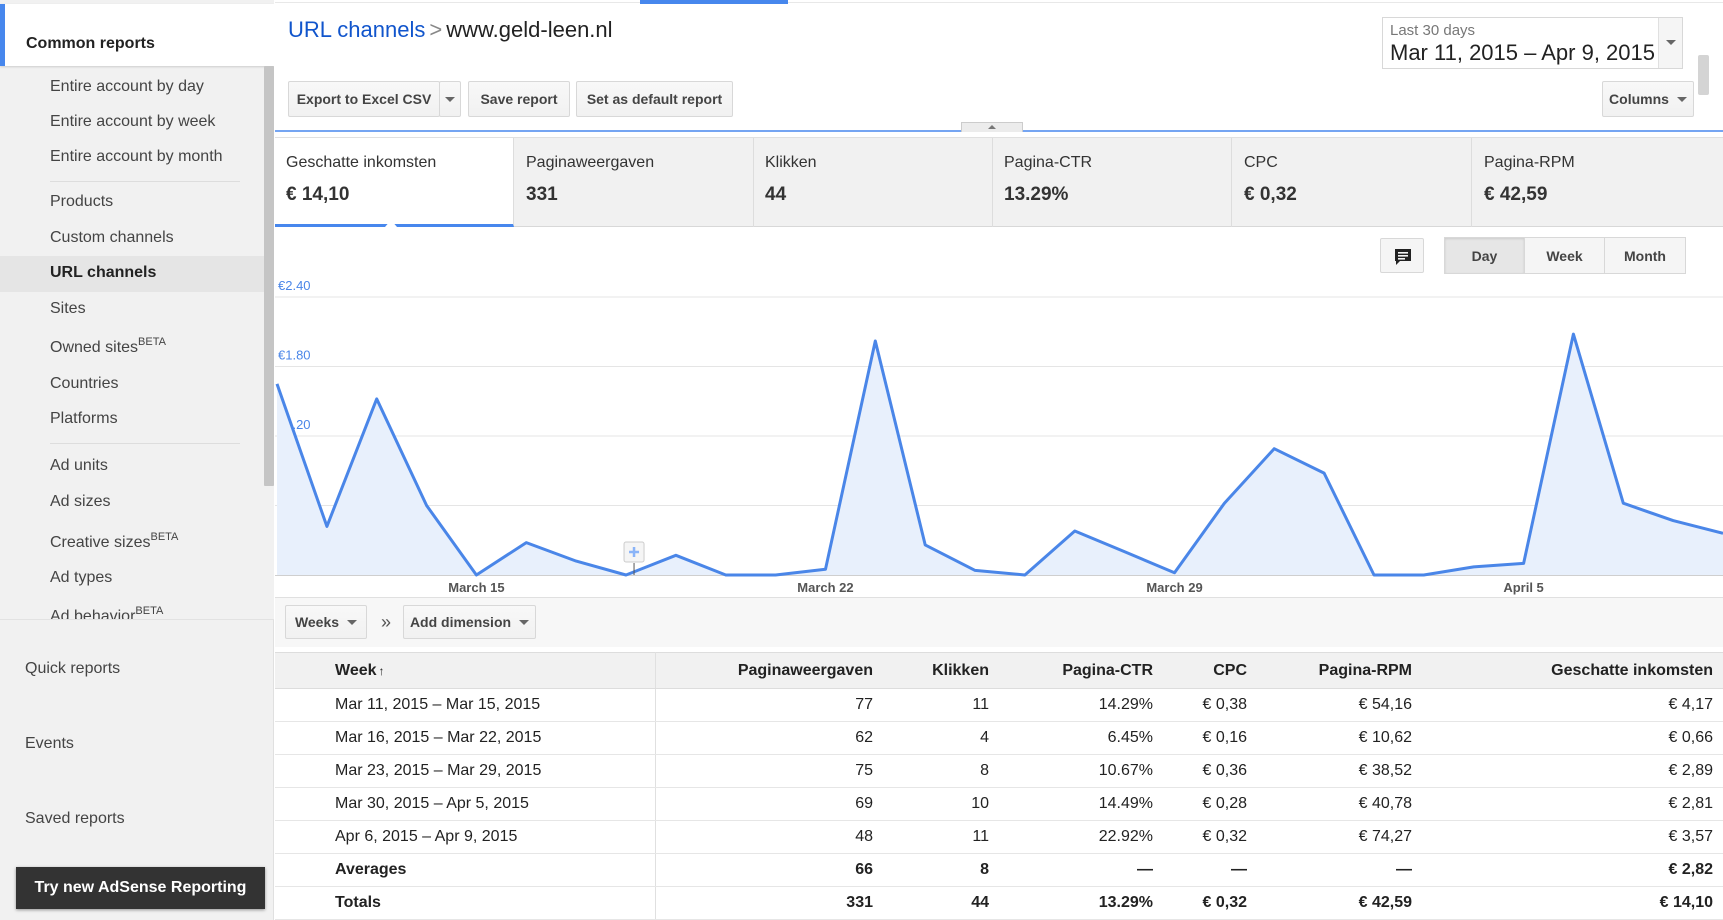 This screenshot has width=1723, height=920. Describe the element at coordinates (1339, 670) in the screenshot. I see `column-header-page-rpm: Pagina-RPM` at that location.